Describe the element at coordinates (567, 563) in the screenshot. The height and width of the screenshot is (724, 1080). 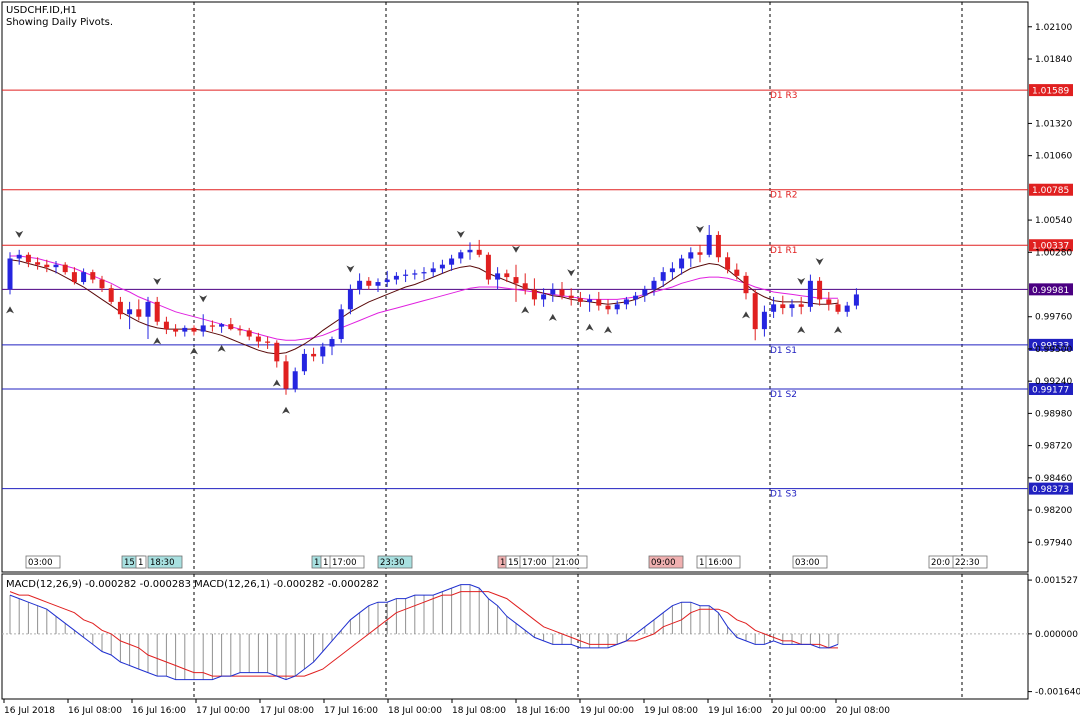
I see `session-label-text: 21:00` at that location.